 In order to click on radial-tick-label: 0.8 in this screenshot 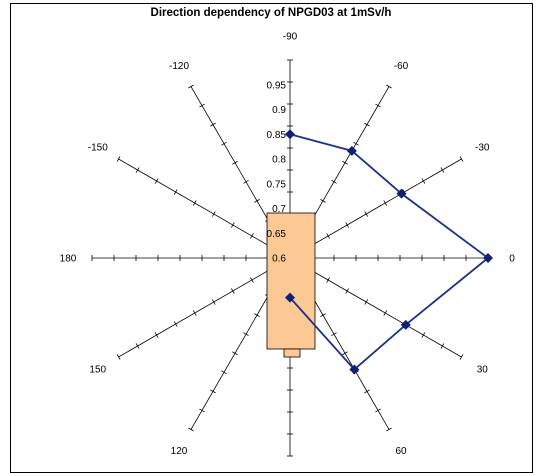, I will do `click(279, 160)`.